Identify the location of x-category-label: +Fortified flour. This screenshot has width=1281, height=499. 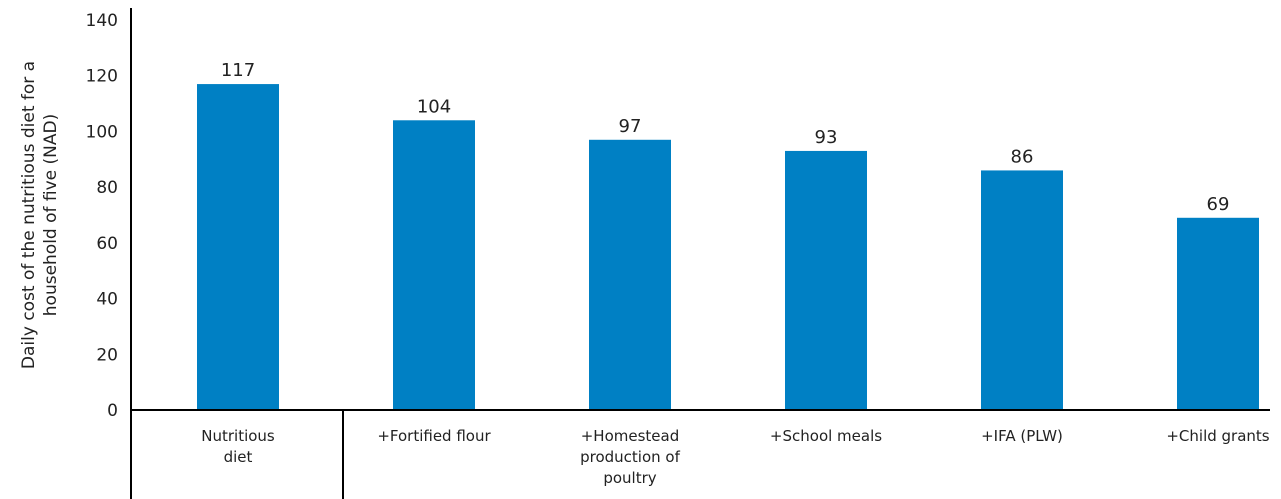
(434, 436).